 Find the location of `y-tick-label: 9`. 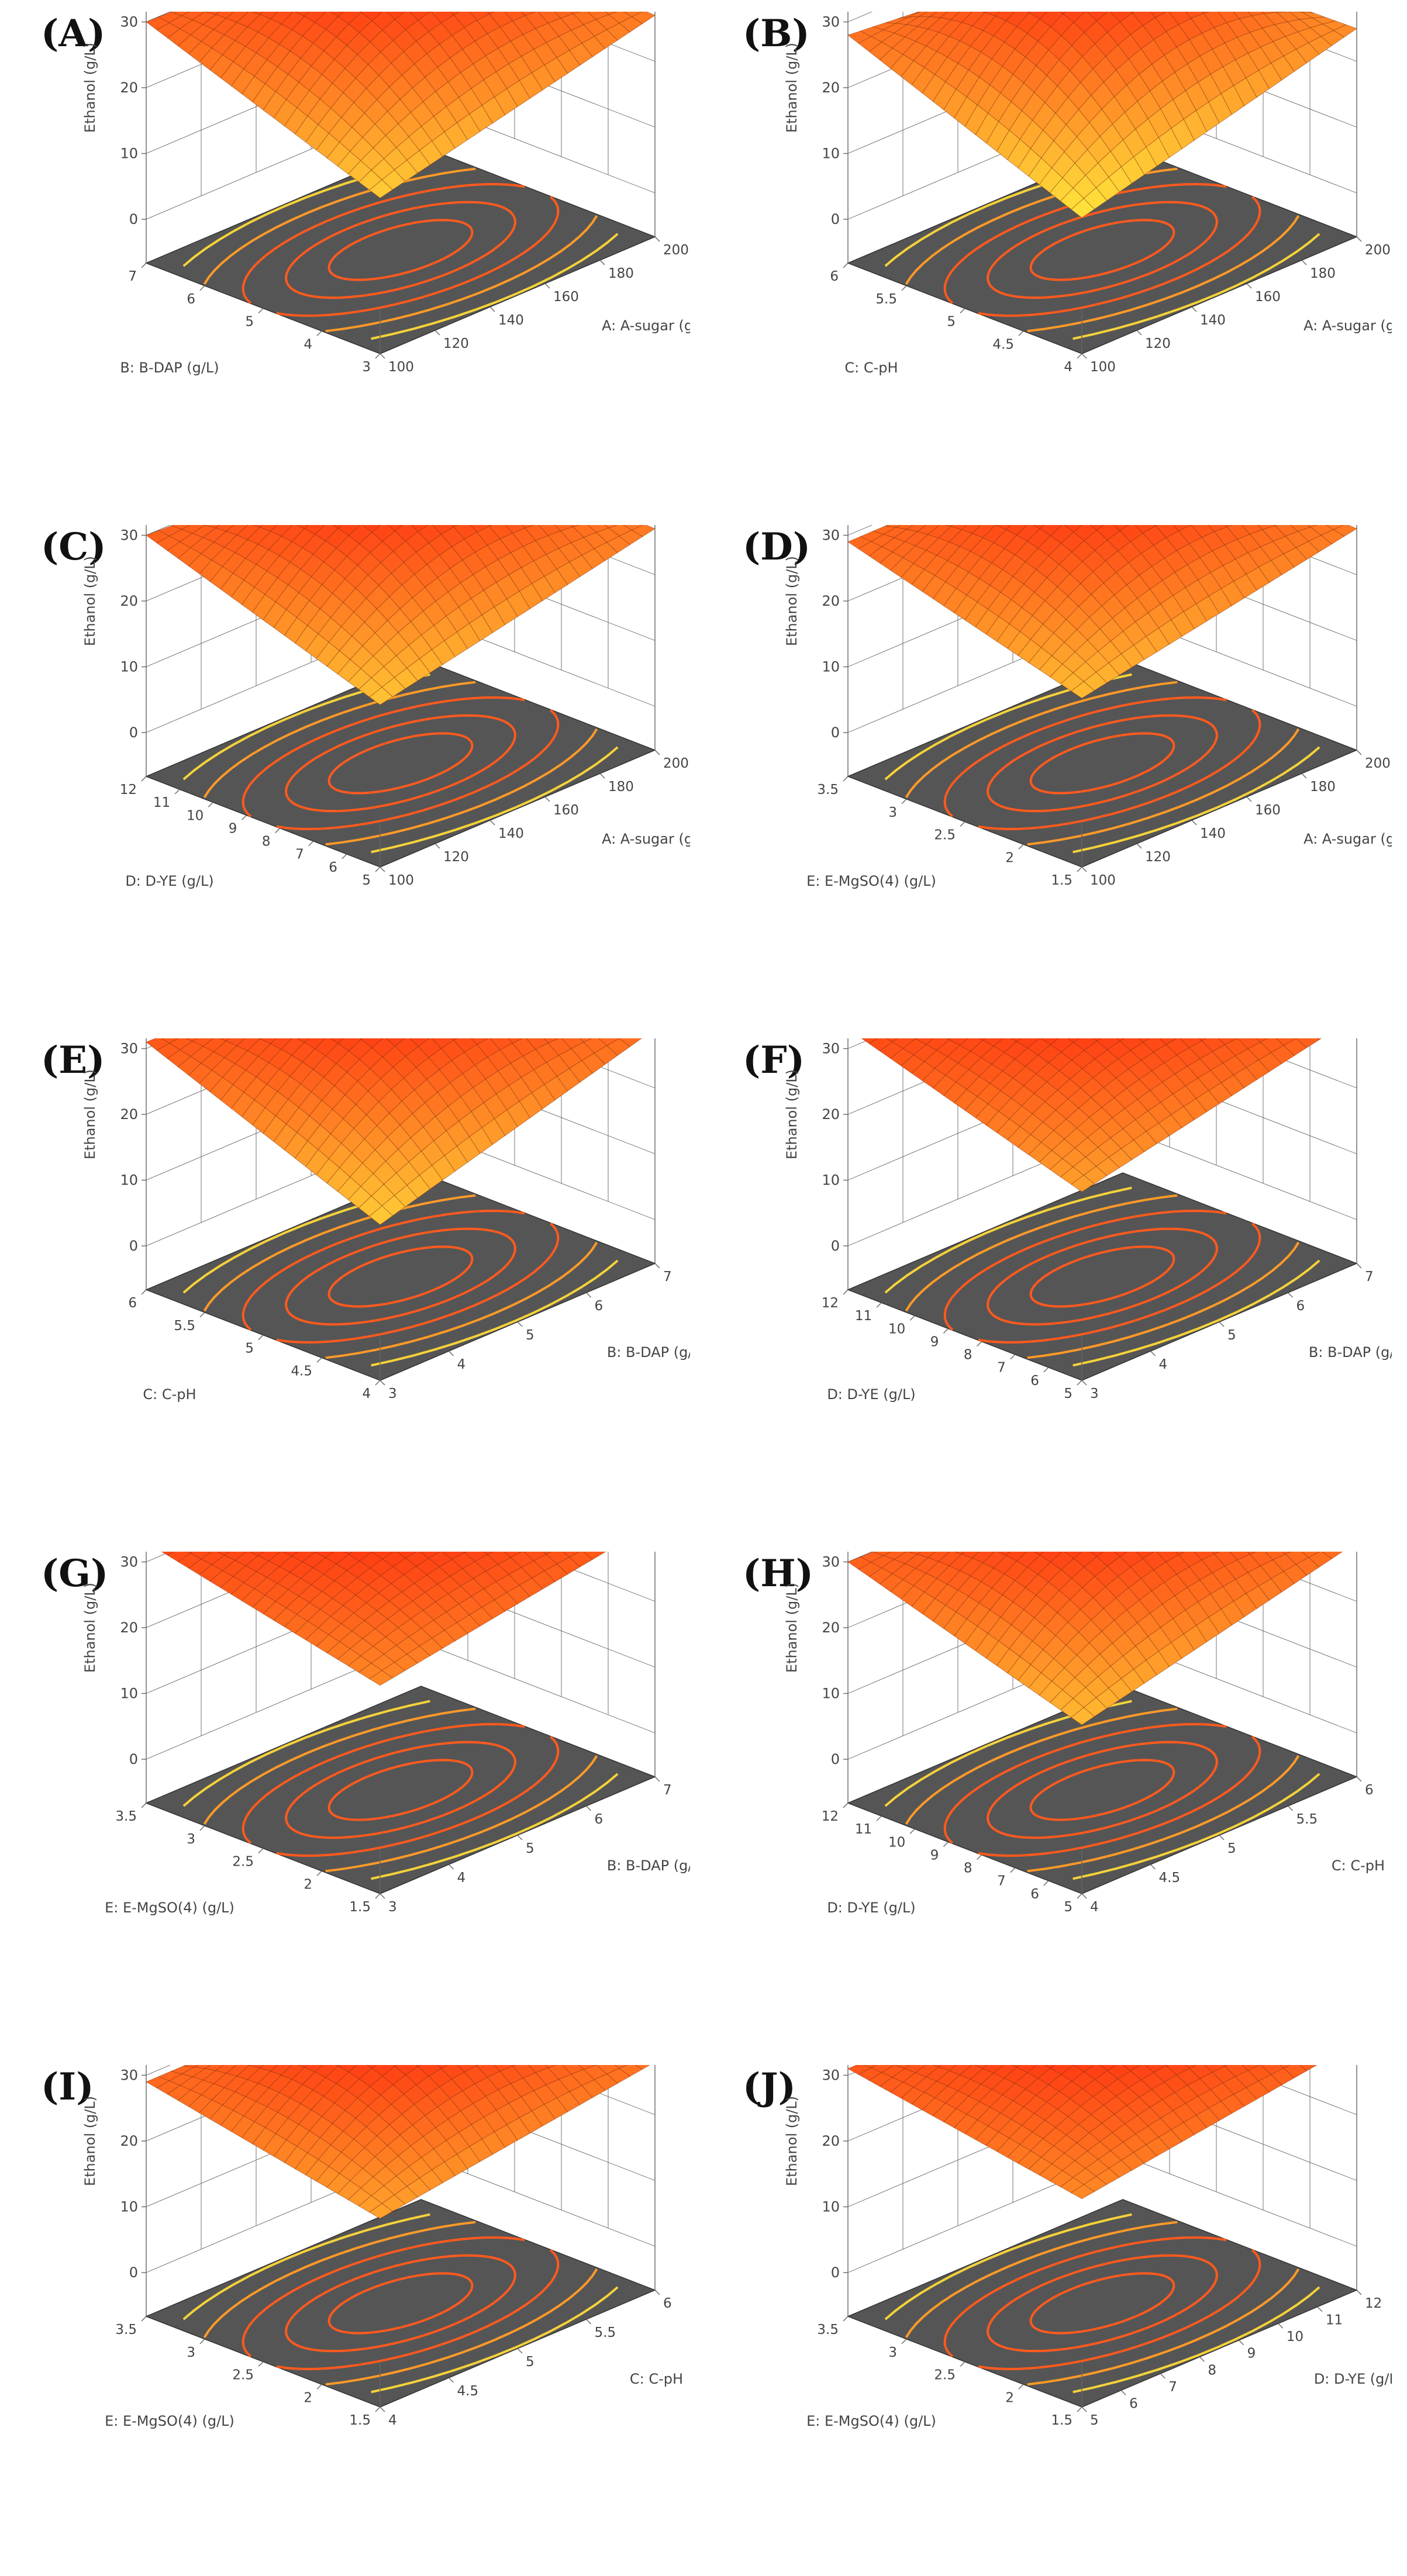

y-tick-label: 9 is located at coordinates (233, 828).